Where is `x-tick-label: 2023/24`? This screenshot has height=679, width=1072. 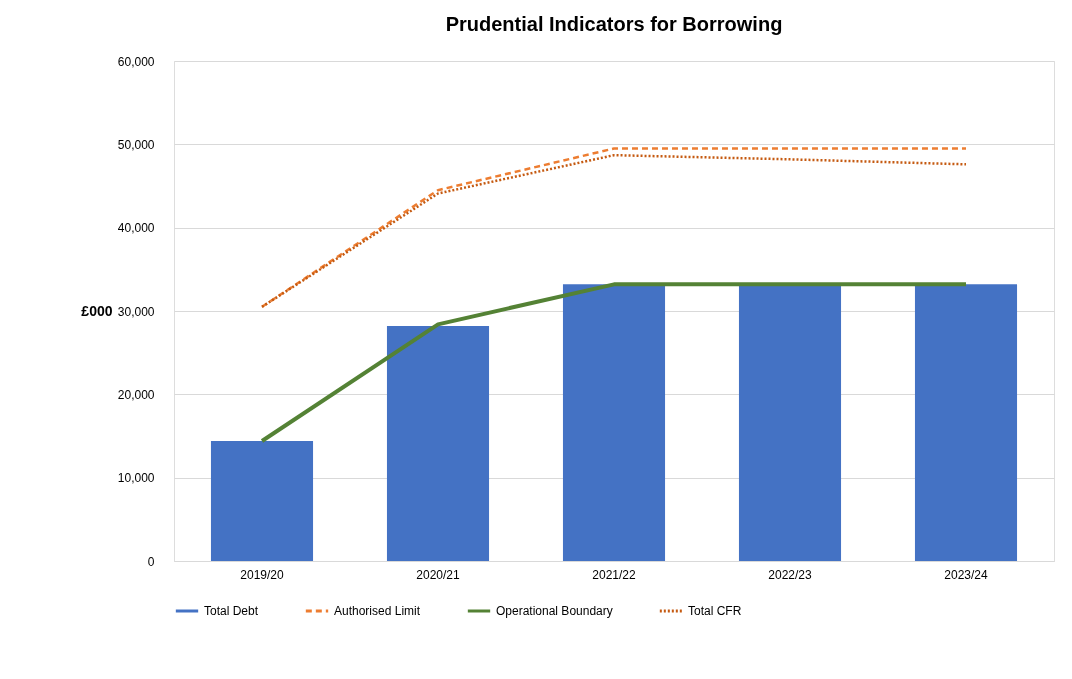 x-tick-label: 2023/24 is located at coordinates (966, 574).